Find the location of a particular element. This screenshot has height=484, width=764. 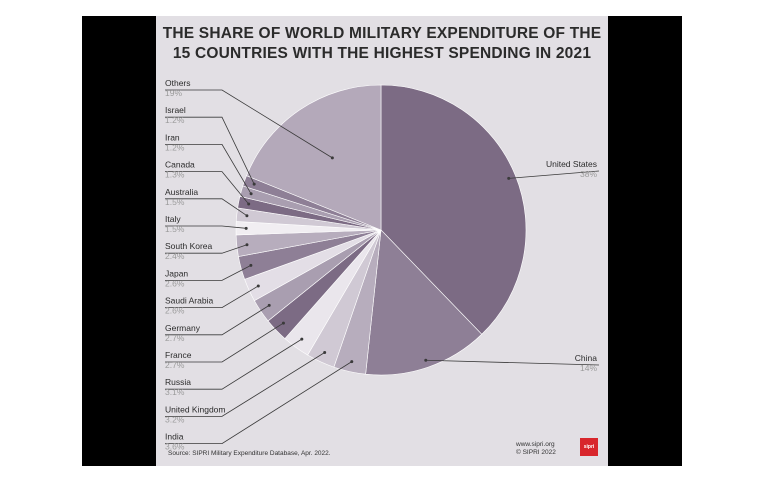

left-black-bar is located at coordinates (119, 241).